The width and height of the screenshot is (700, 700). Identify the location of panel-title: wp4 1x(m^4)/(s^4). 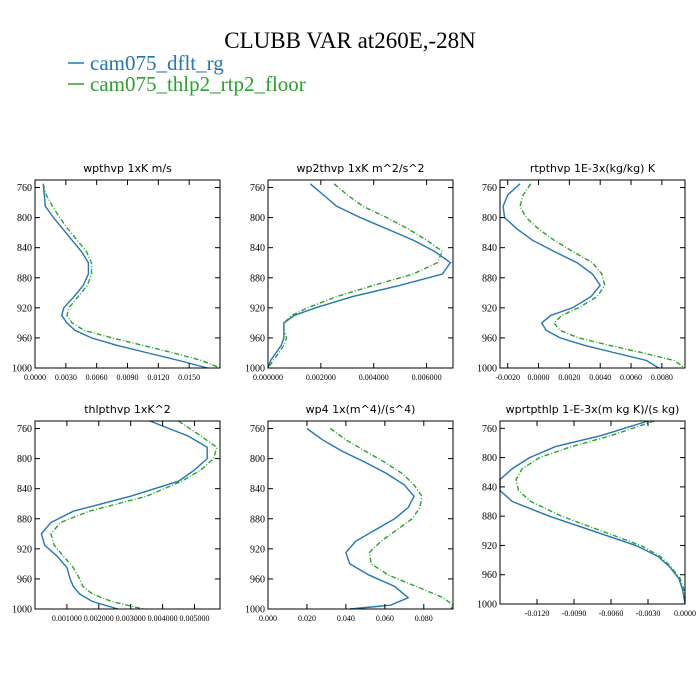
(361, 409).